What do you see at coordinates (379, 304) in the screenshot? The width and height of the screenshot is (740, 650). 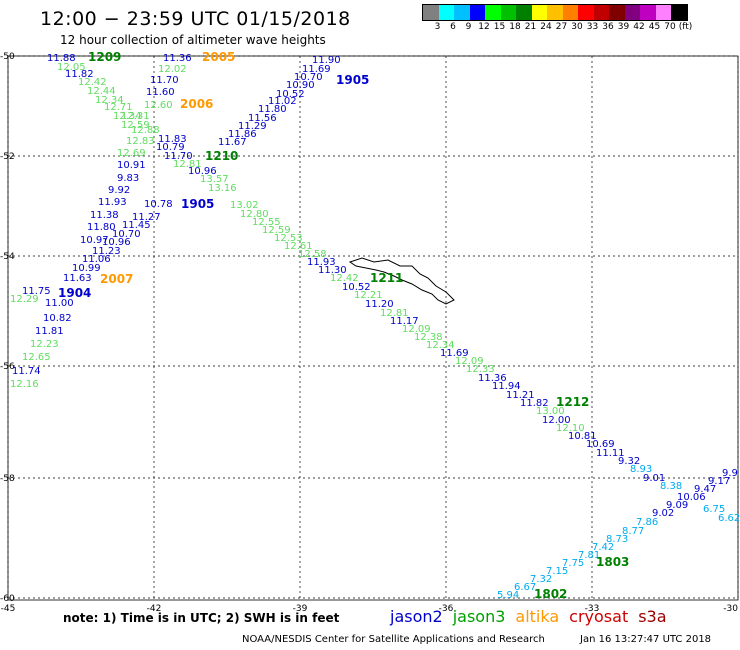 I see `wave-height-label: 11.20` at bounding box center [379, 304].